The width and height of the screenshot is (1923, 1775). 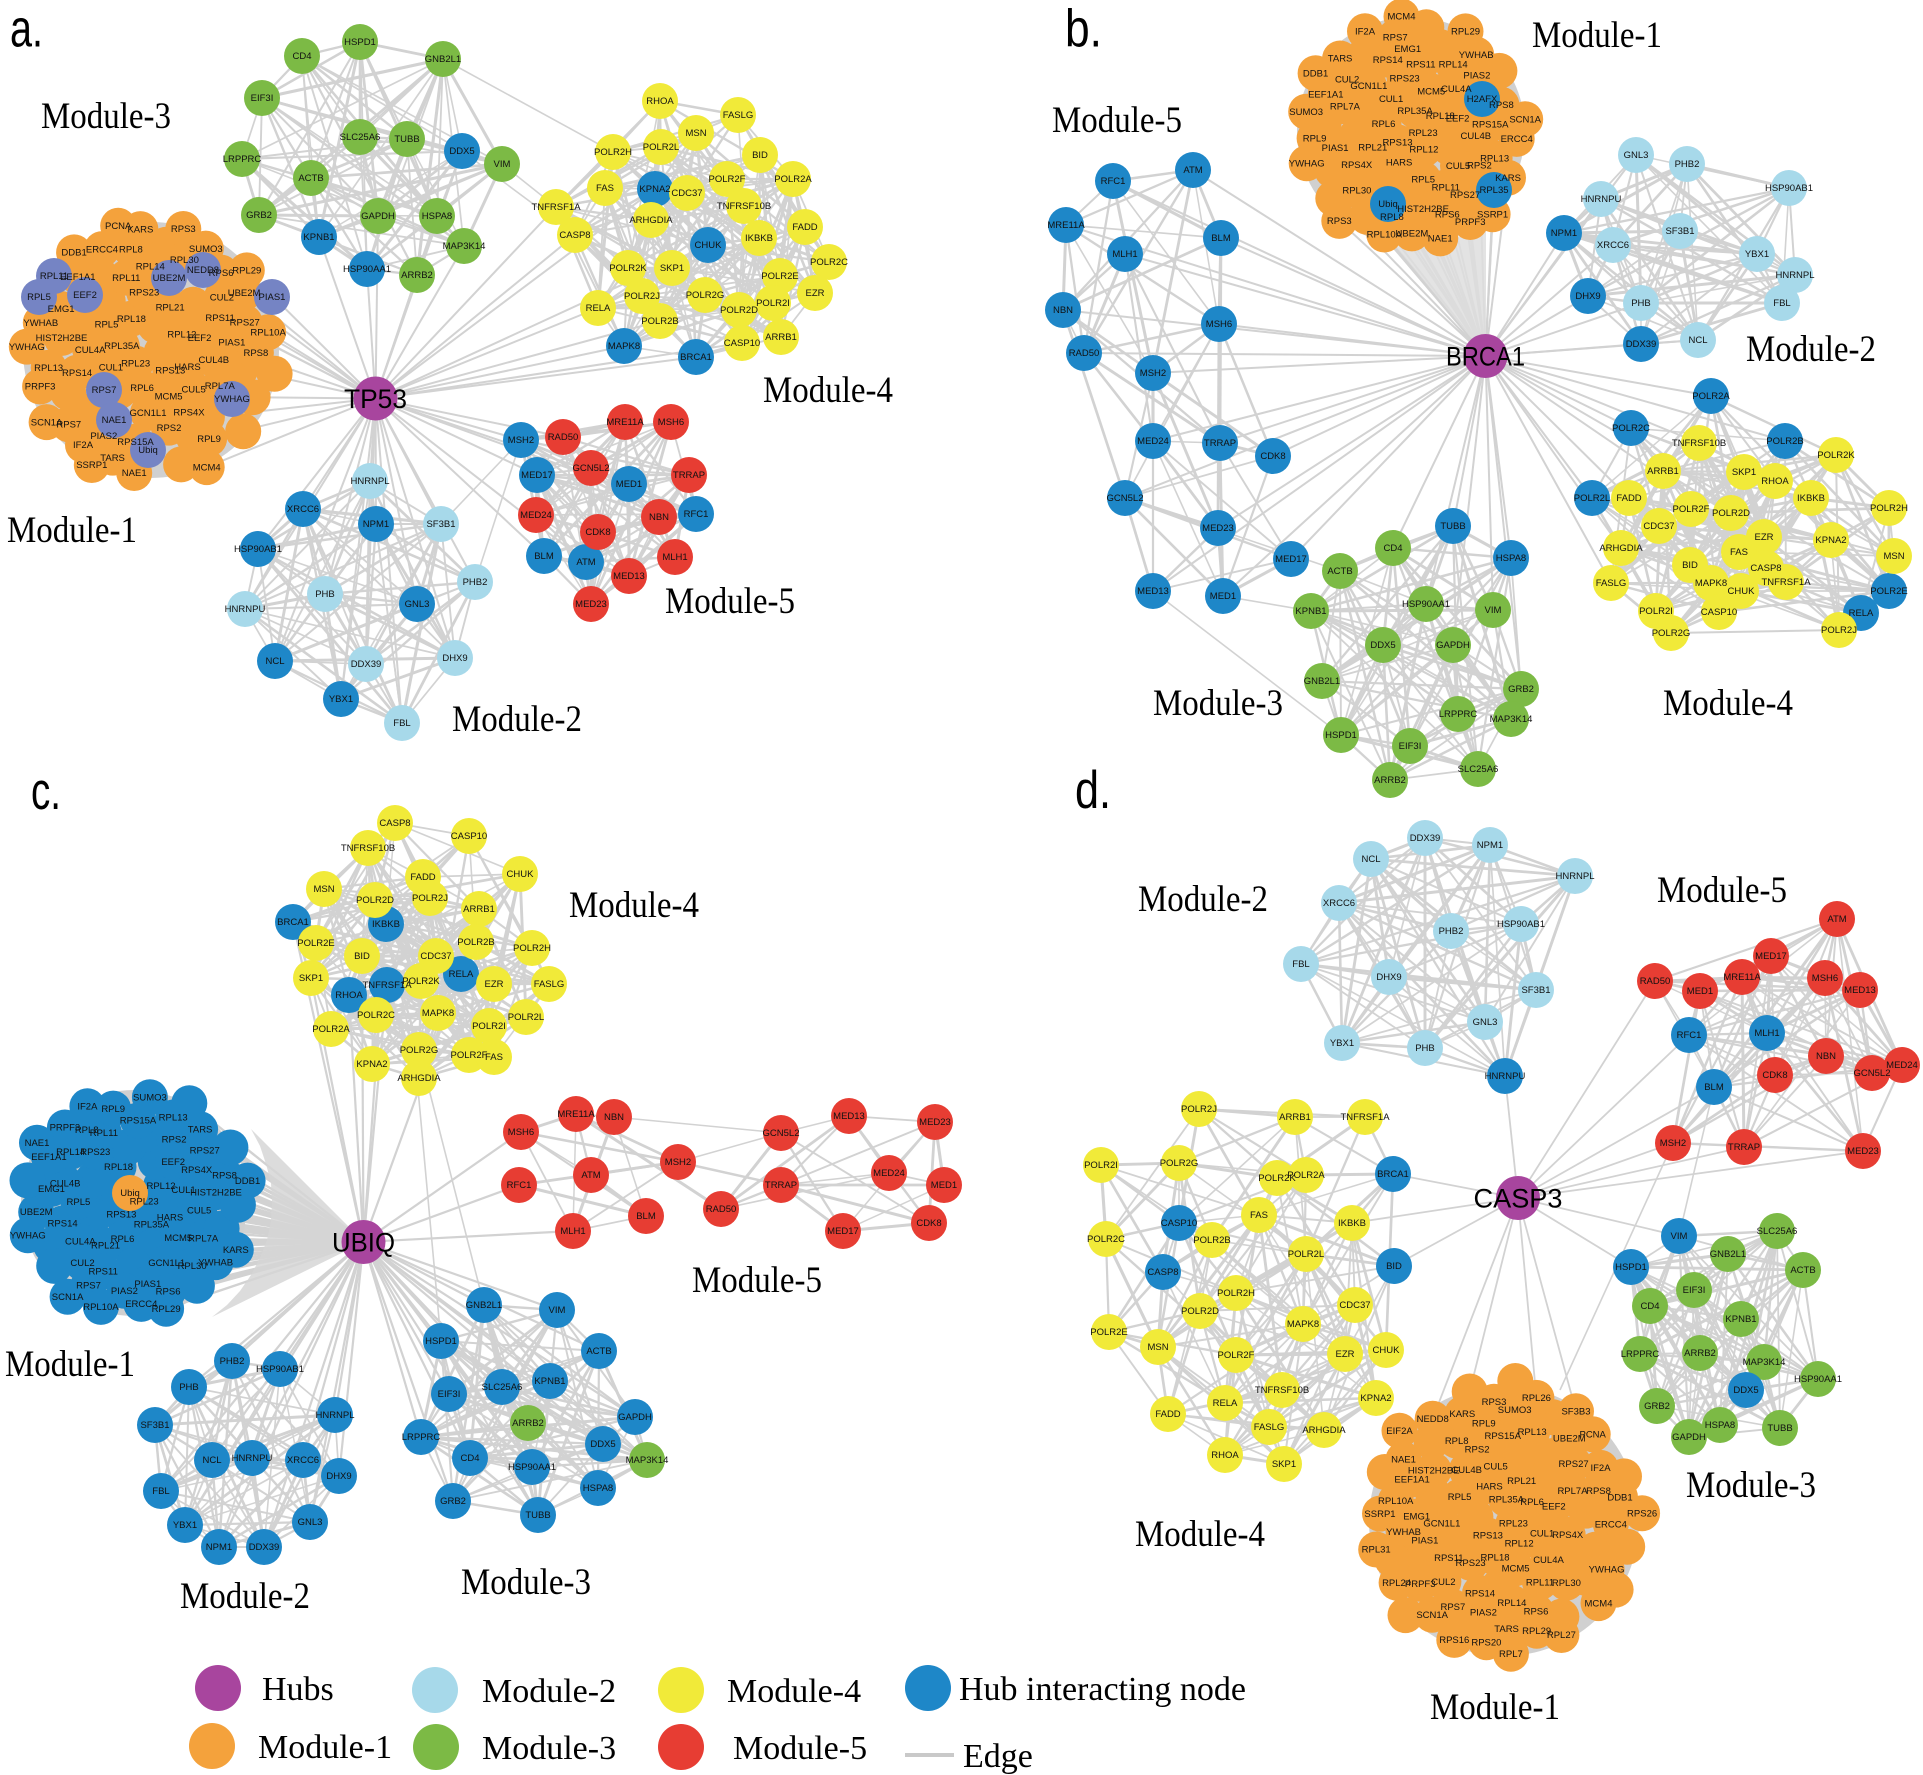 What do you see at coordinates (476, 942) in the screenshot?
I see `svg-text: POLR2B` at bounding box center [476, 942].